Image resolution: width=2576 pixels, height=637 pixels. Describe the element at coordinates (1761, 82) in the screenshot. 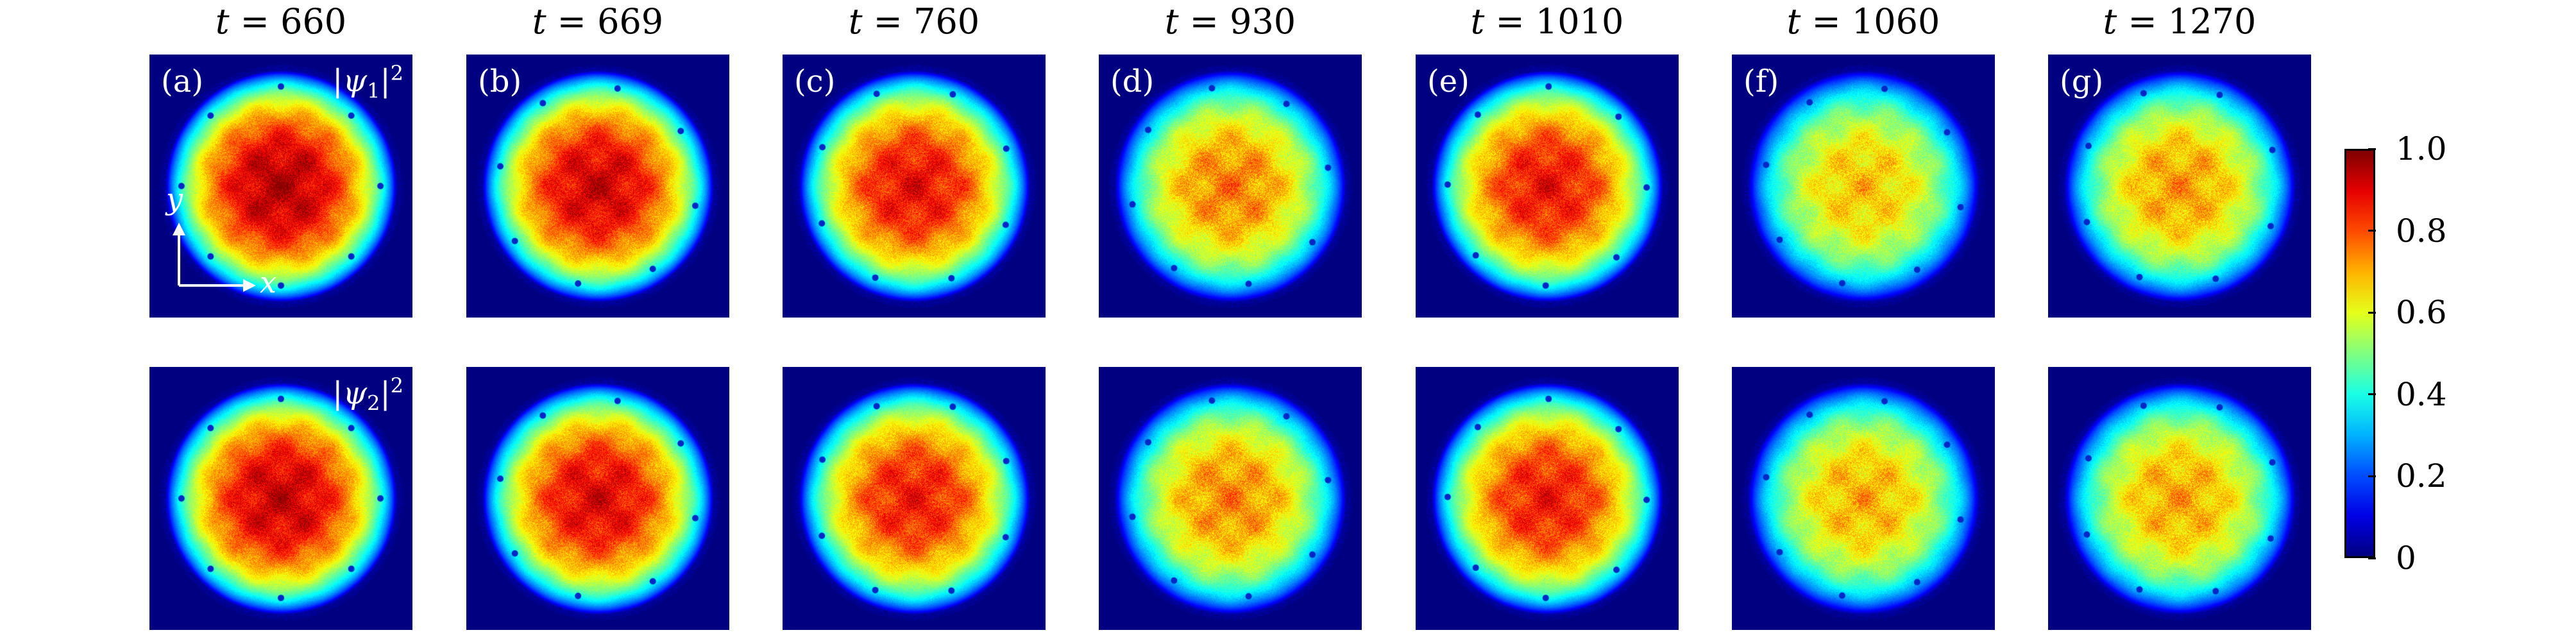

I see `panel-label: (f)` at that location.